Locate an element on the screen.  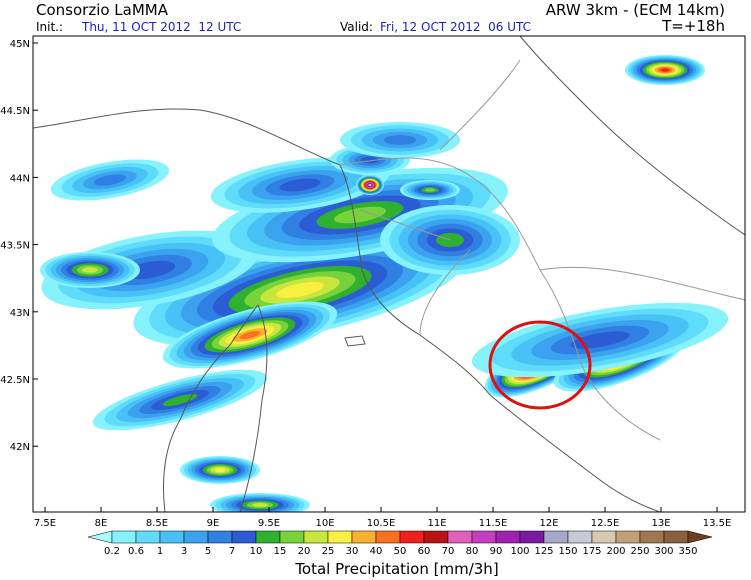
colorbar-level: 15 is located at coordinates (280, 551).